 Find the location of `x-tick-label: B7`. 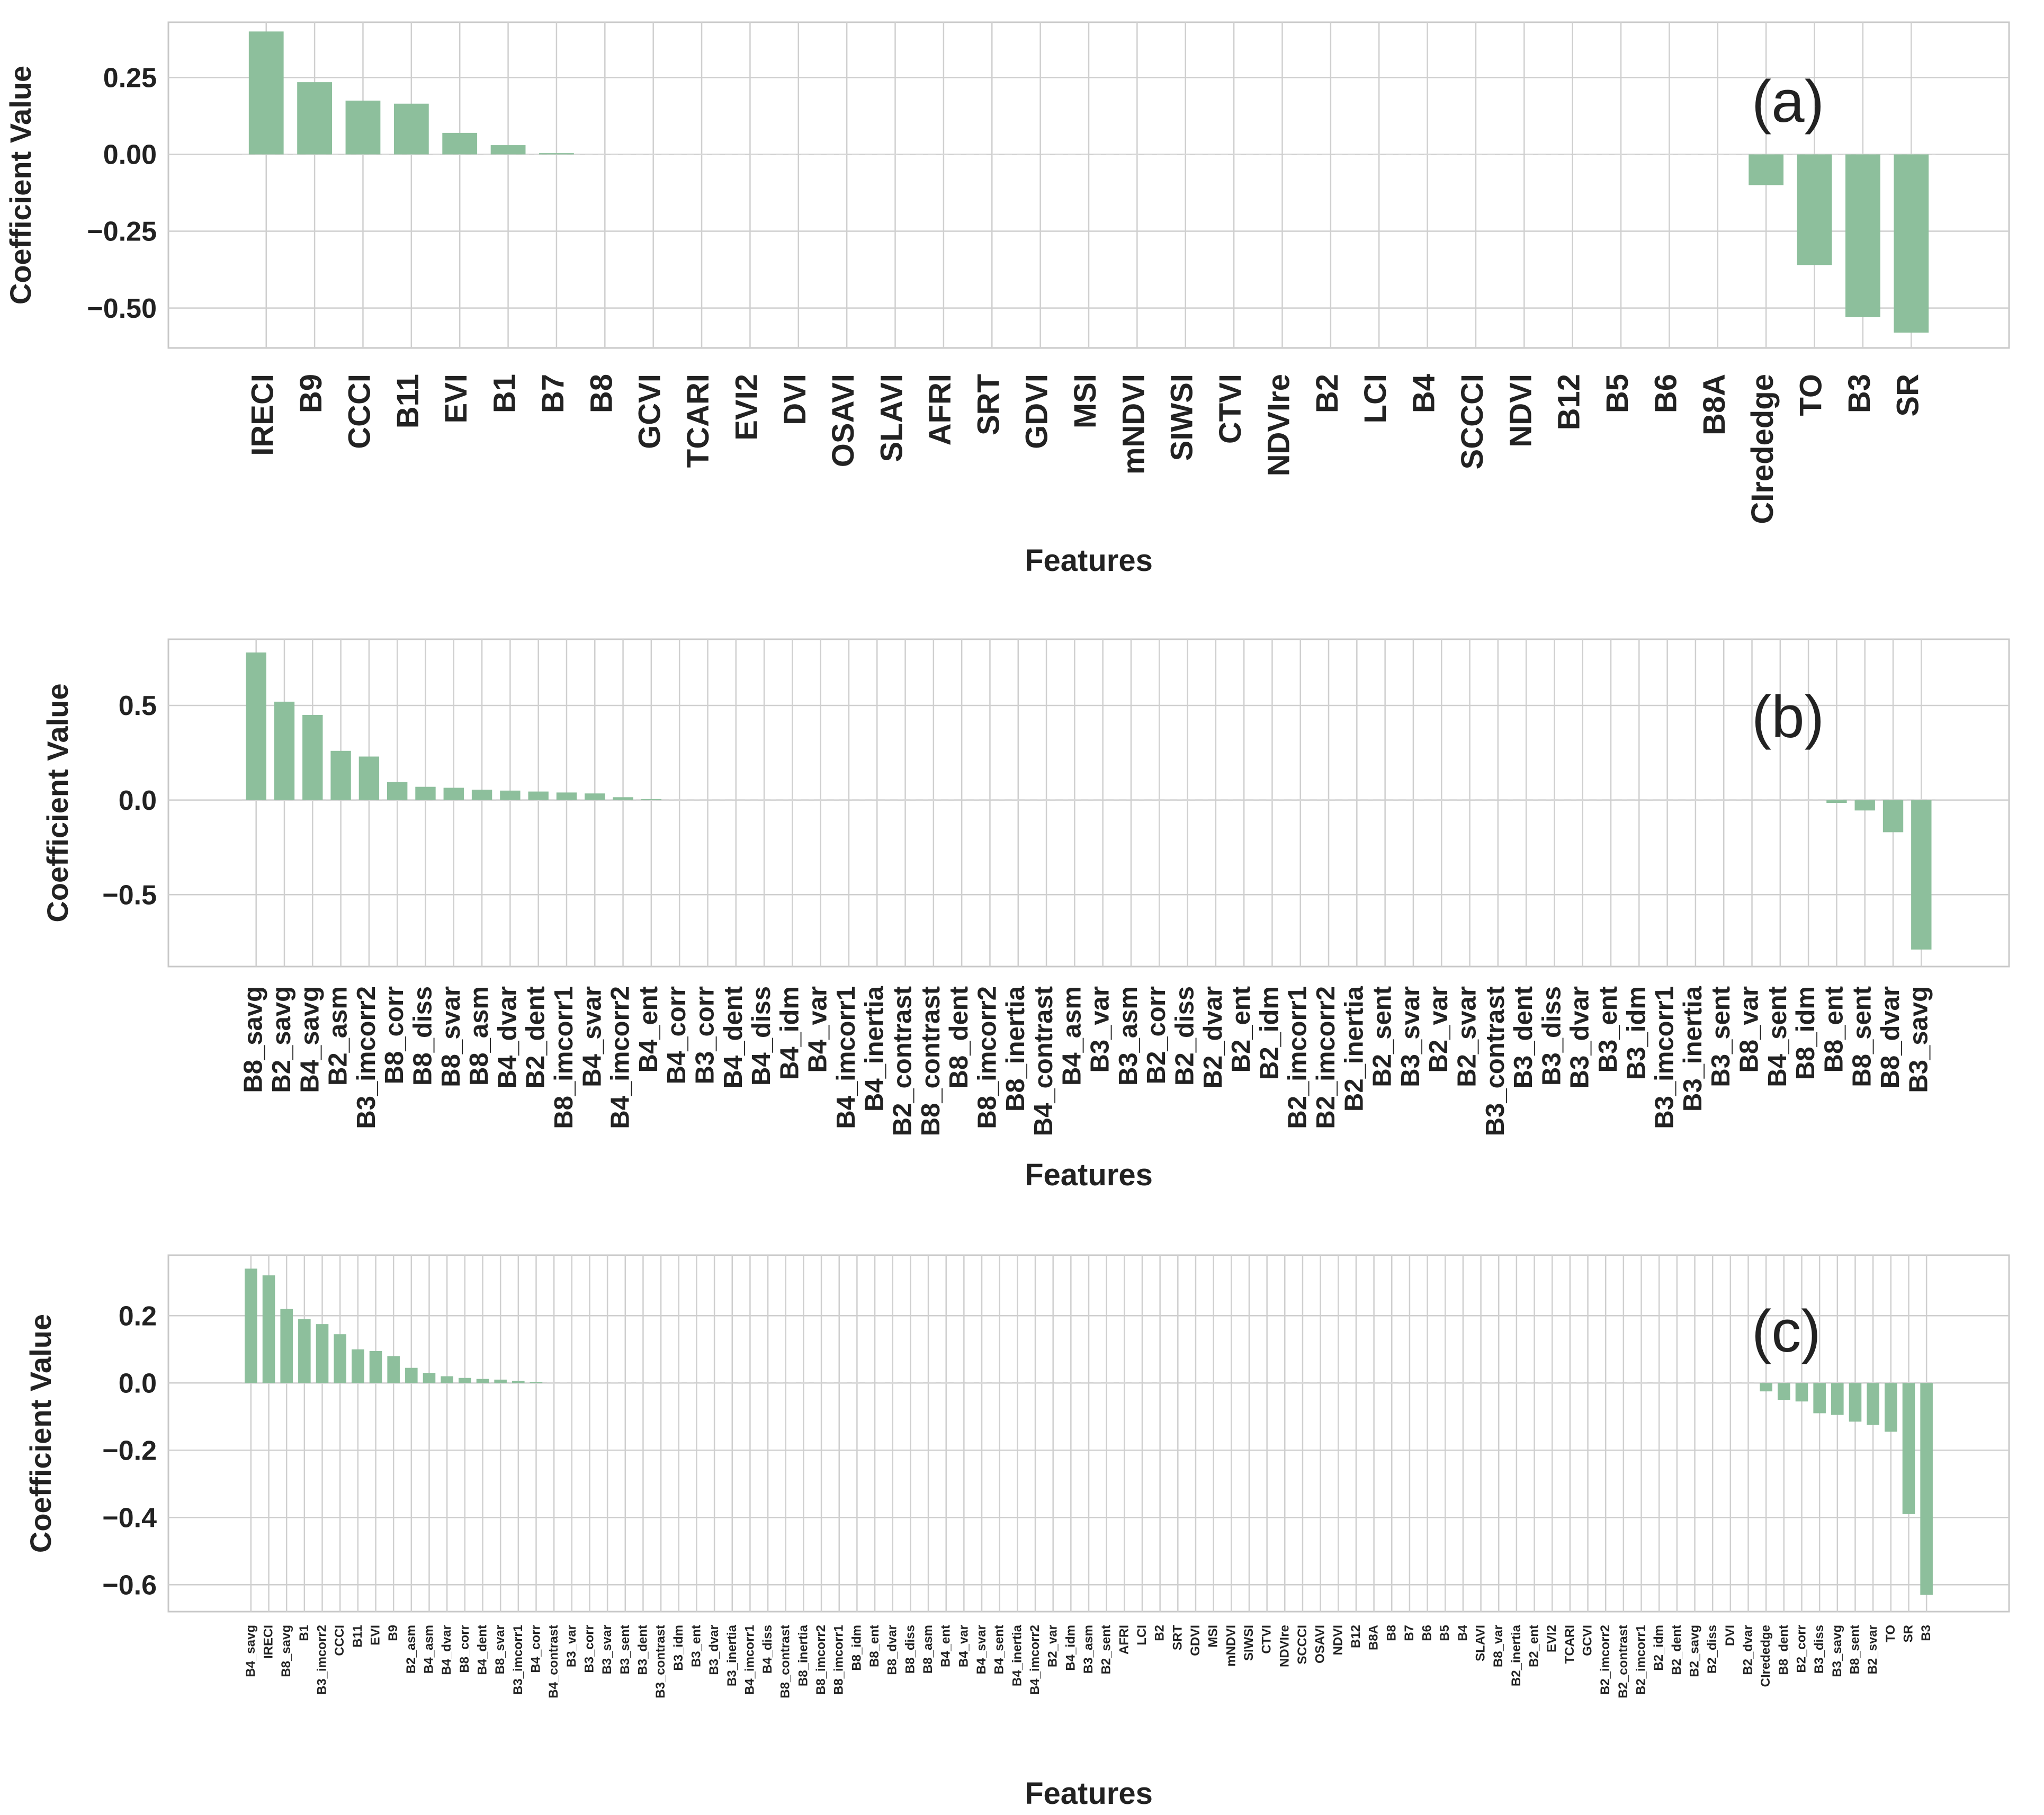

x-tick-label: B7 is located at coordinates (1410, 1633).